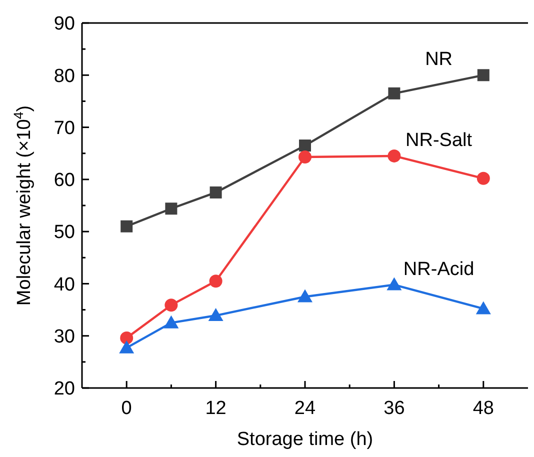 The width and height of the screenshot is (534, 457). Describe the element at coordinates (64, 24) in the screenshot. I see `y-tick-label: 90` at that location.